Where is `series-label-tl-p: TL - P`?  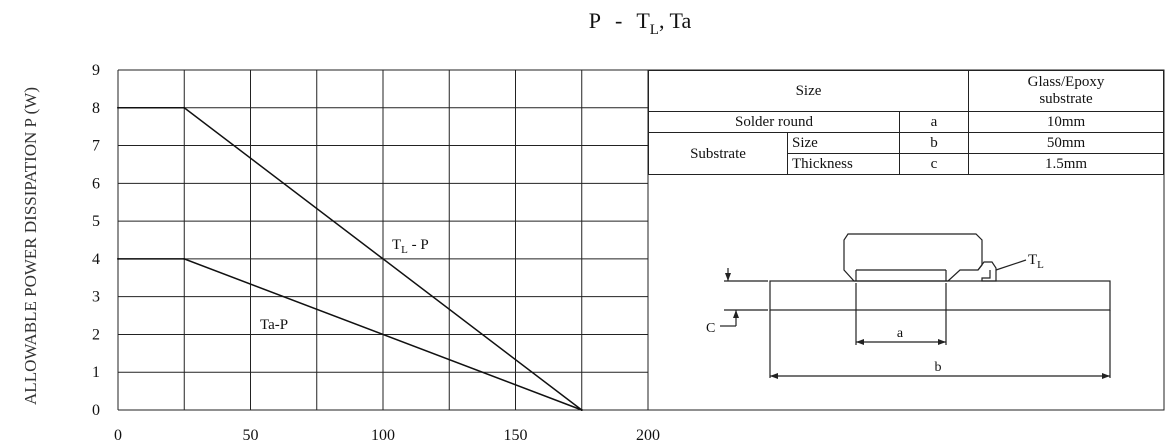 series-label-tl-p: TL - P is located at coordinates (410, 246).